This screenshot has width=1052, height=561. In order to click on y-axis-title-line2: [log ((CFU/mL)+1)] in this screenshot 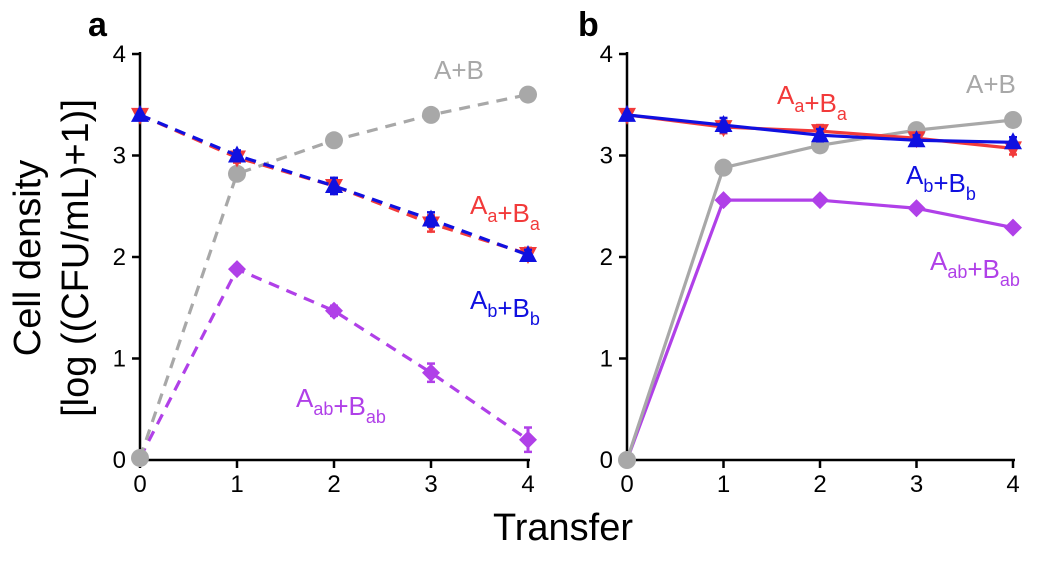, I will do `click(76, 258)`.